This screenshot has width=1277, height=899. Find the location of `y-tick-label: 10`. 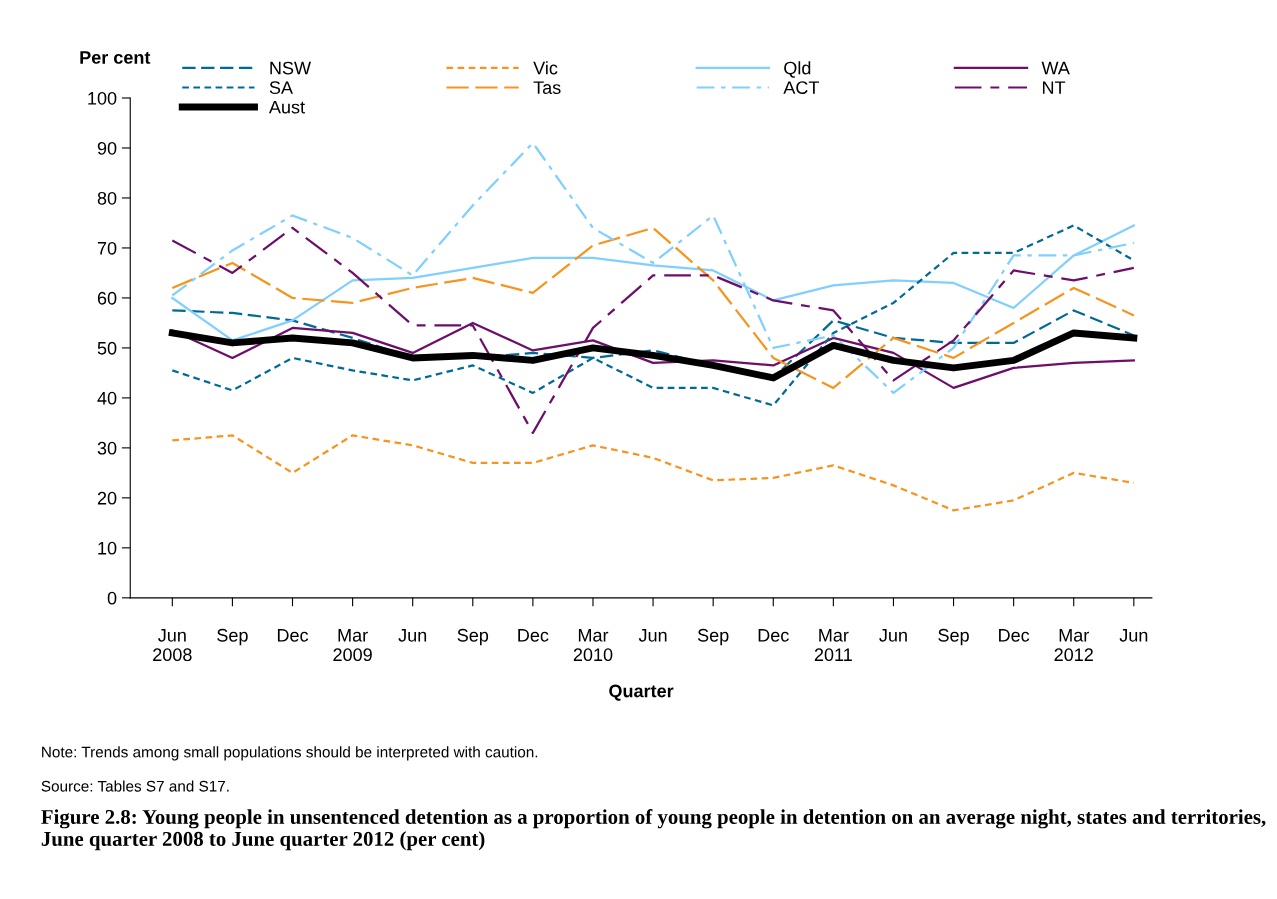

y-tick-label: 10 is located at coordinates (107, 548).